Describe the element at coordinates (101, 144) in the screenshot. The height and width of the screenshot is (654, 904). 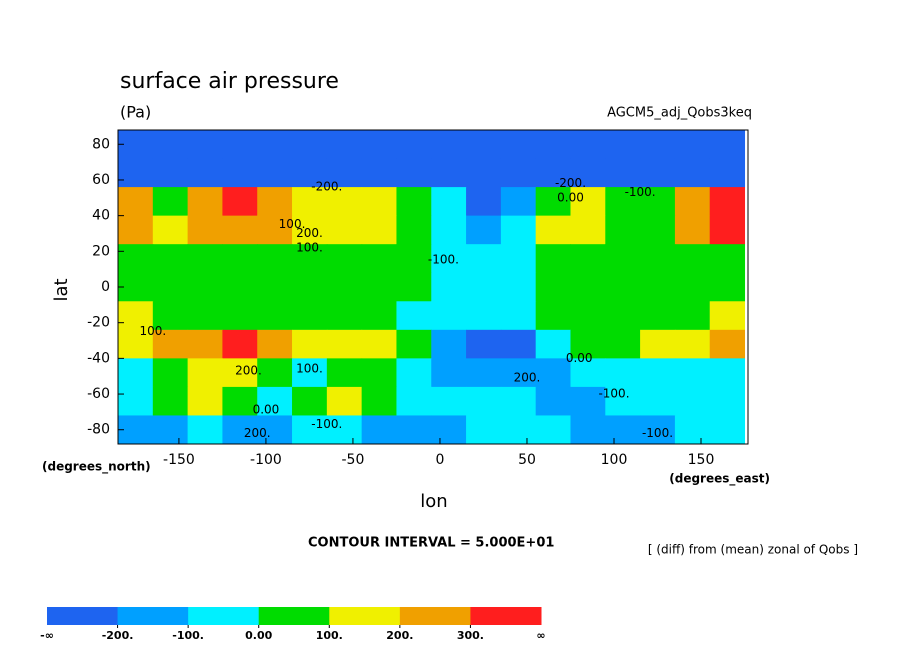
I see `y-tick-label: 80` at that location.